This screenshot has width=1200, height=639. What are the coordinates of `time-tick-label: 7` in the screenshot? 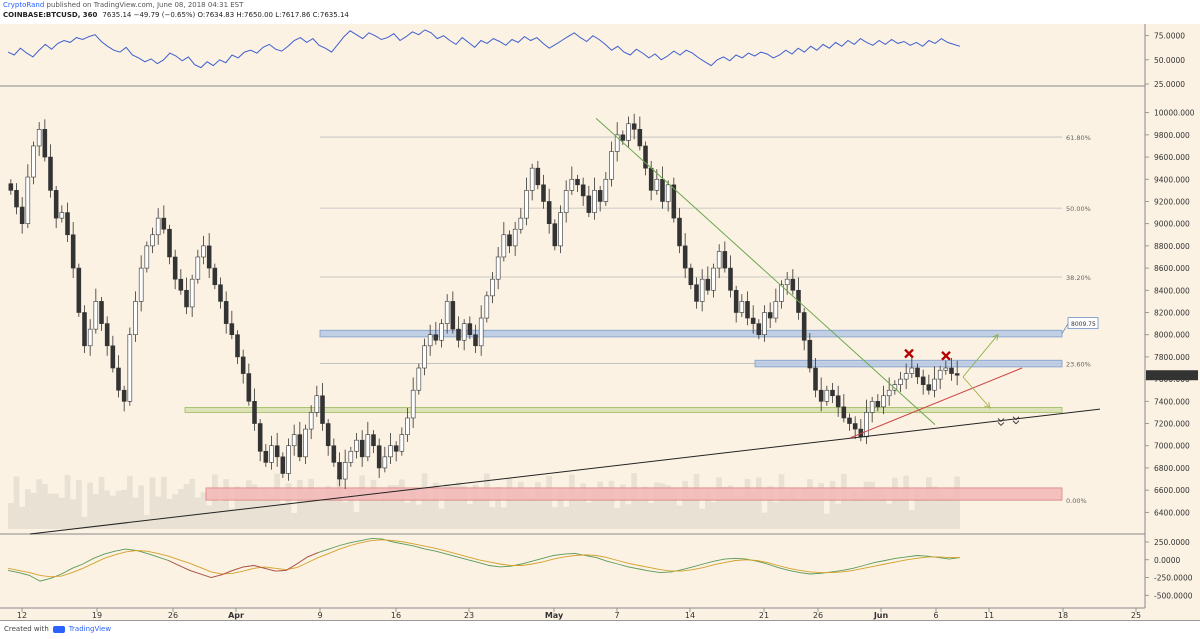 It's located at (616, 615).